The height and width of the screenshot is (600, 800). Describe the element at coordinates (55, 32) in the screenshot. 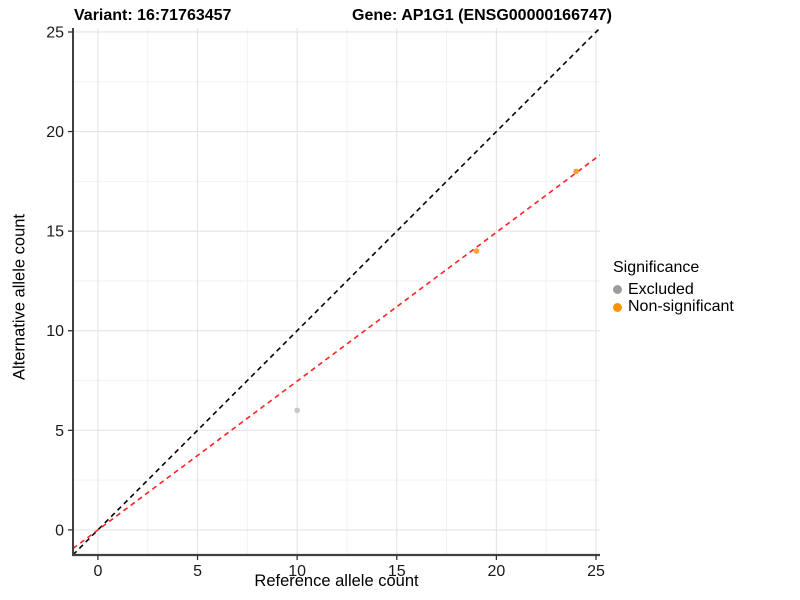

I see `y-tick-label: 25` at that location.